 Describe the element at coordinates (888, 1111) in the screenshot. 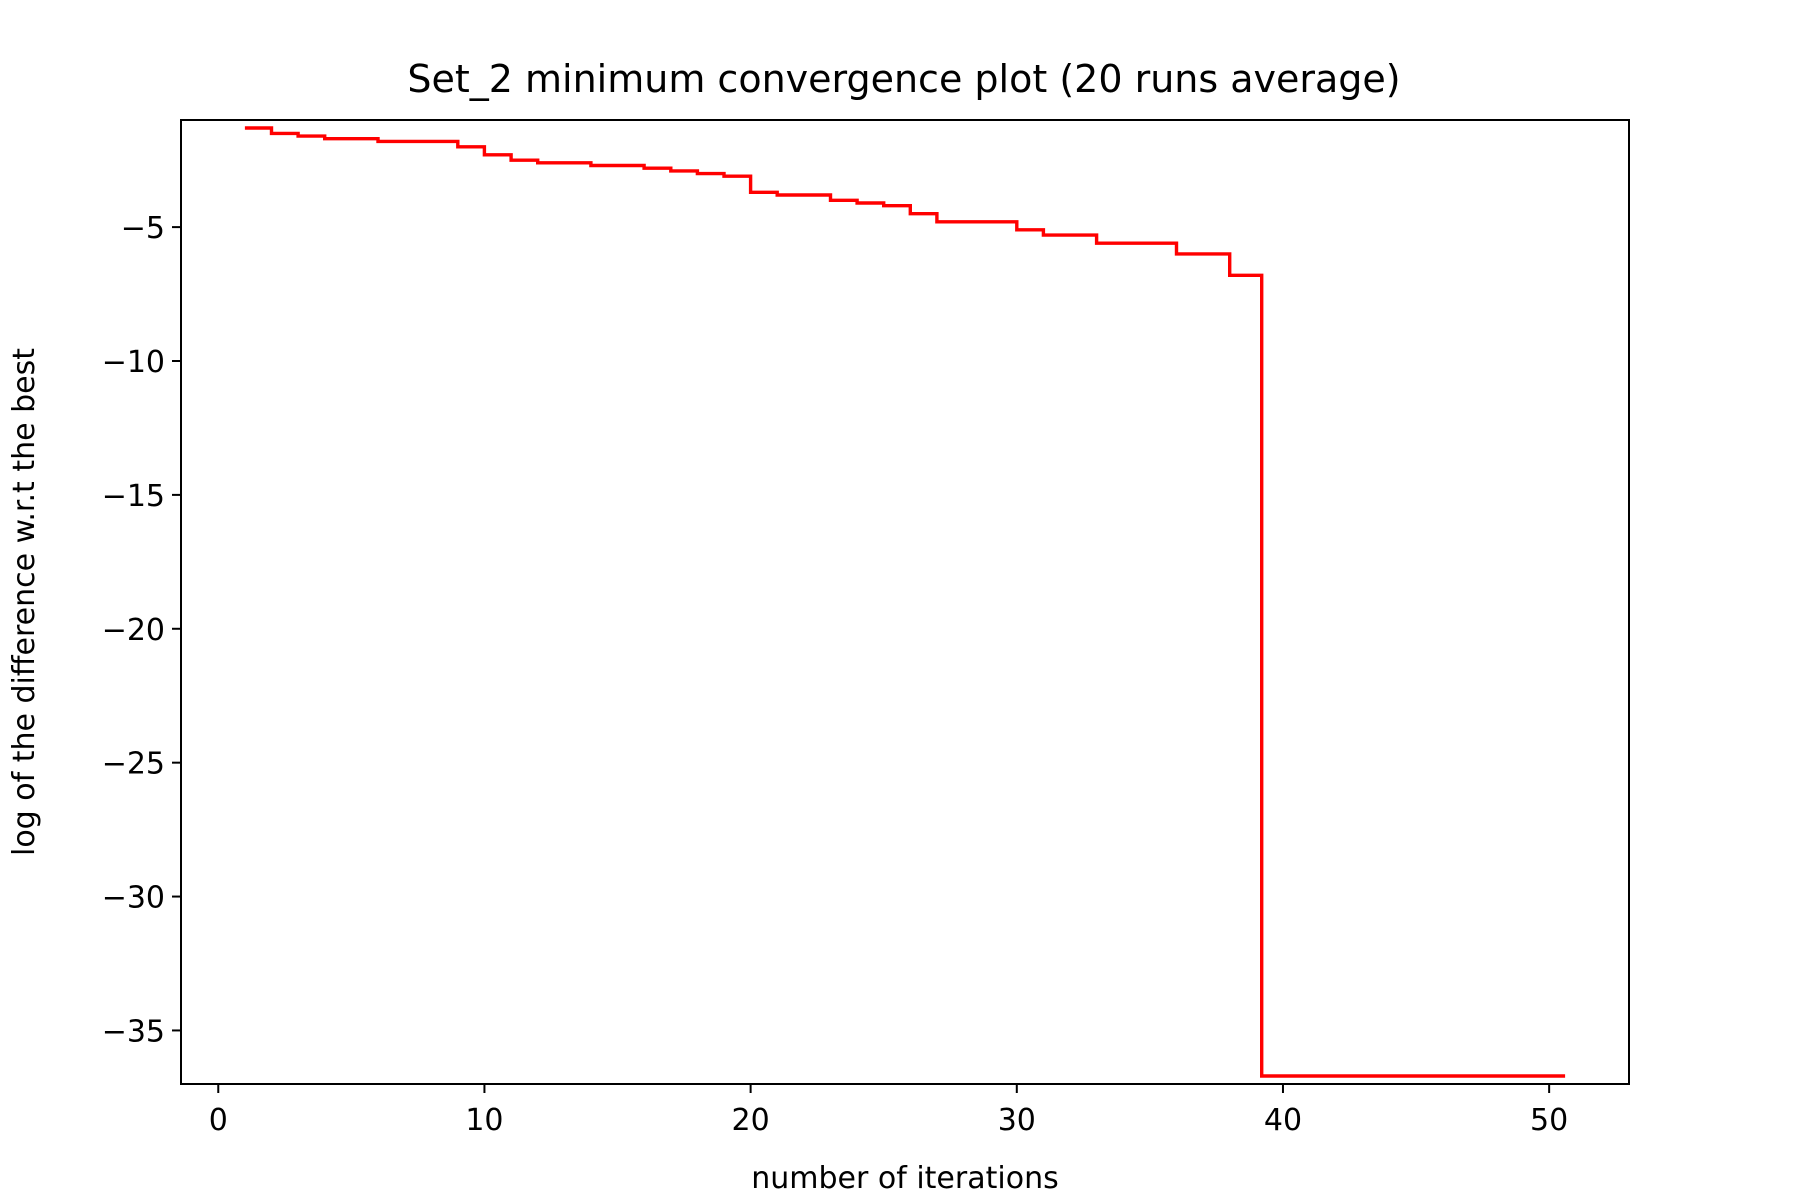

I see `x-axis-ticks: 0 10 20 30 40 50` at that location.